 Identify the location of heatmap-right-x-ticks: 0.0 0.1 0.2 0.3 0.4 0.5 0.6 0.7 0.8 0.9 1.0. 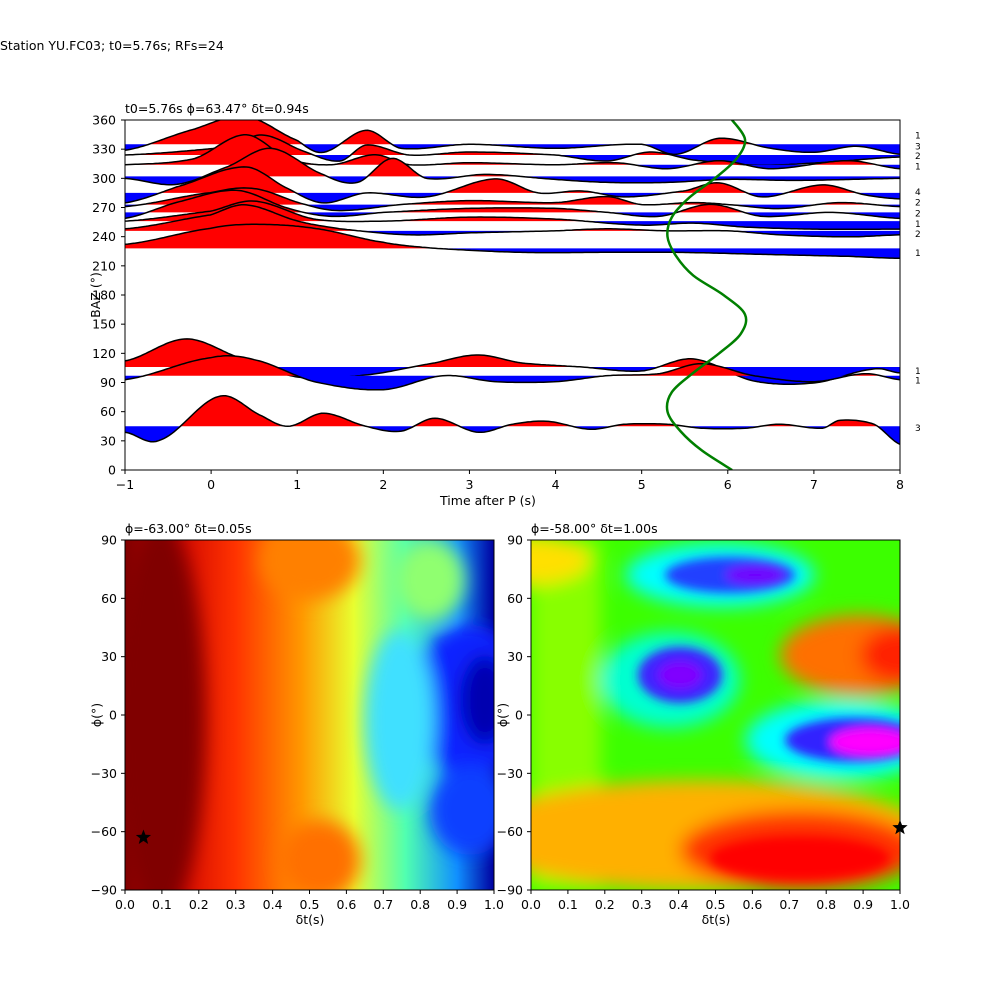
(715, 901).